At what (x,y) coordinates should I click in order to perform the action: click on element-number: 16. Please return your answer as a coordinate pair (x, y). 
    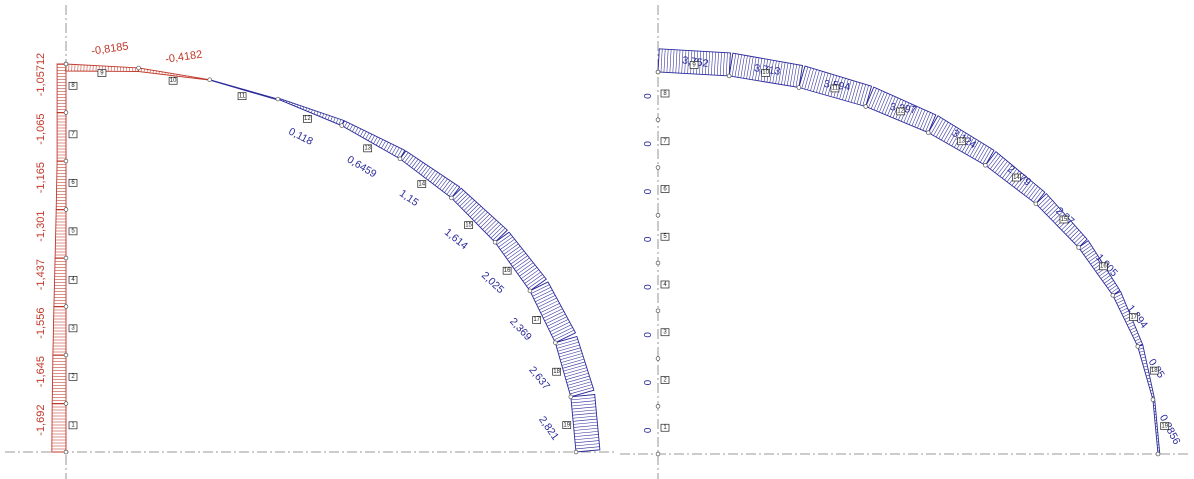
    Looking at the image, I should click on (1103, 266).